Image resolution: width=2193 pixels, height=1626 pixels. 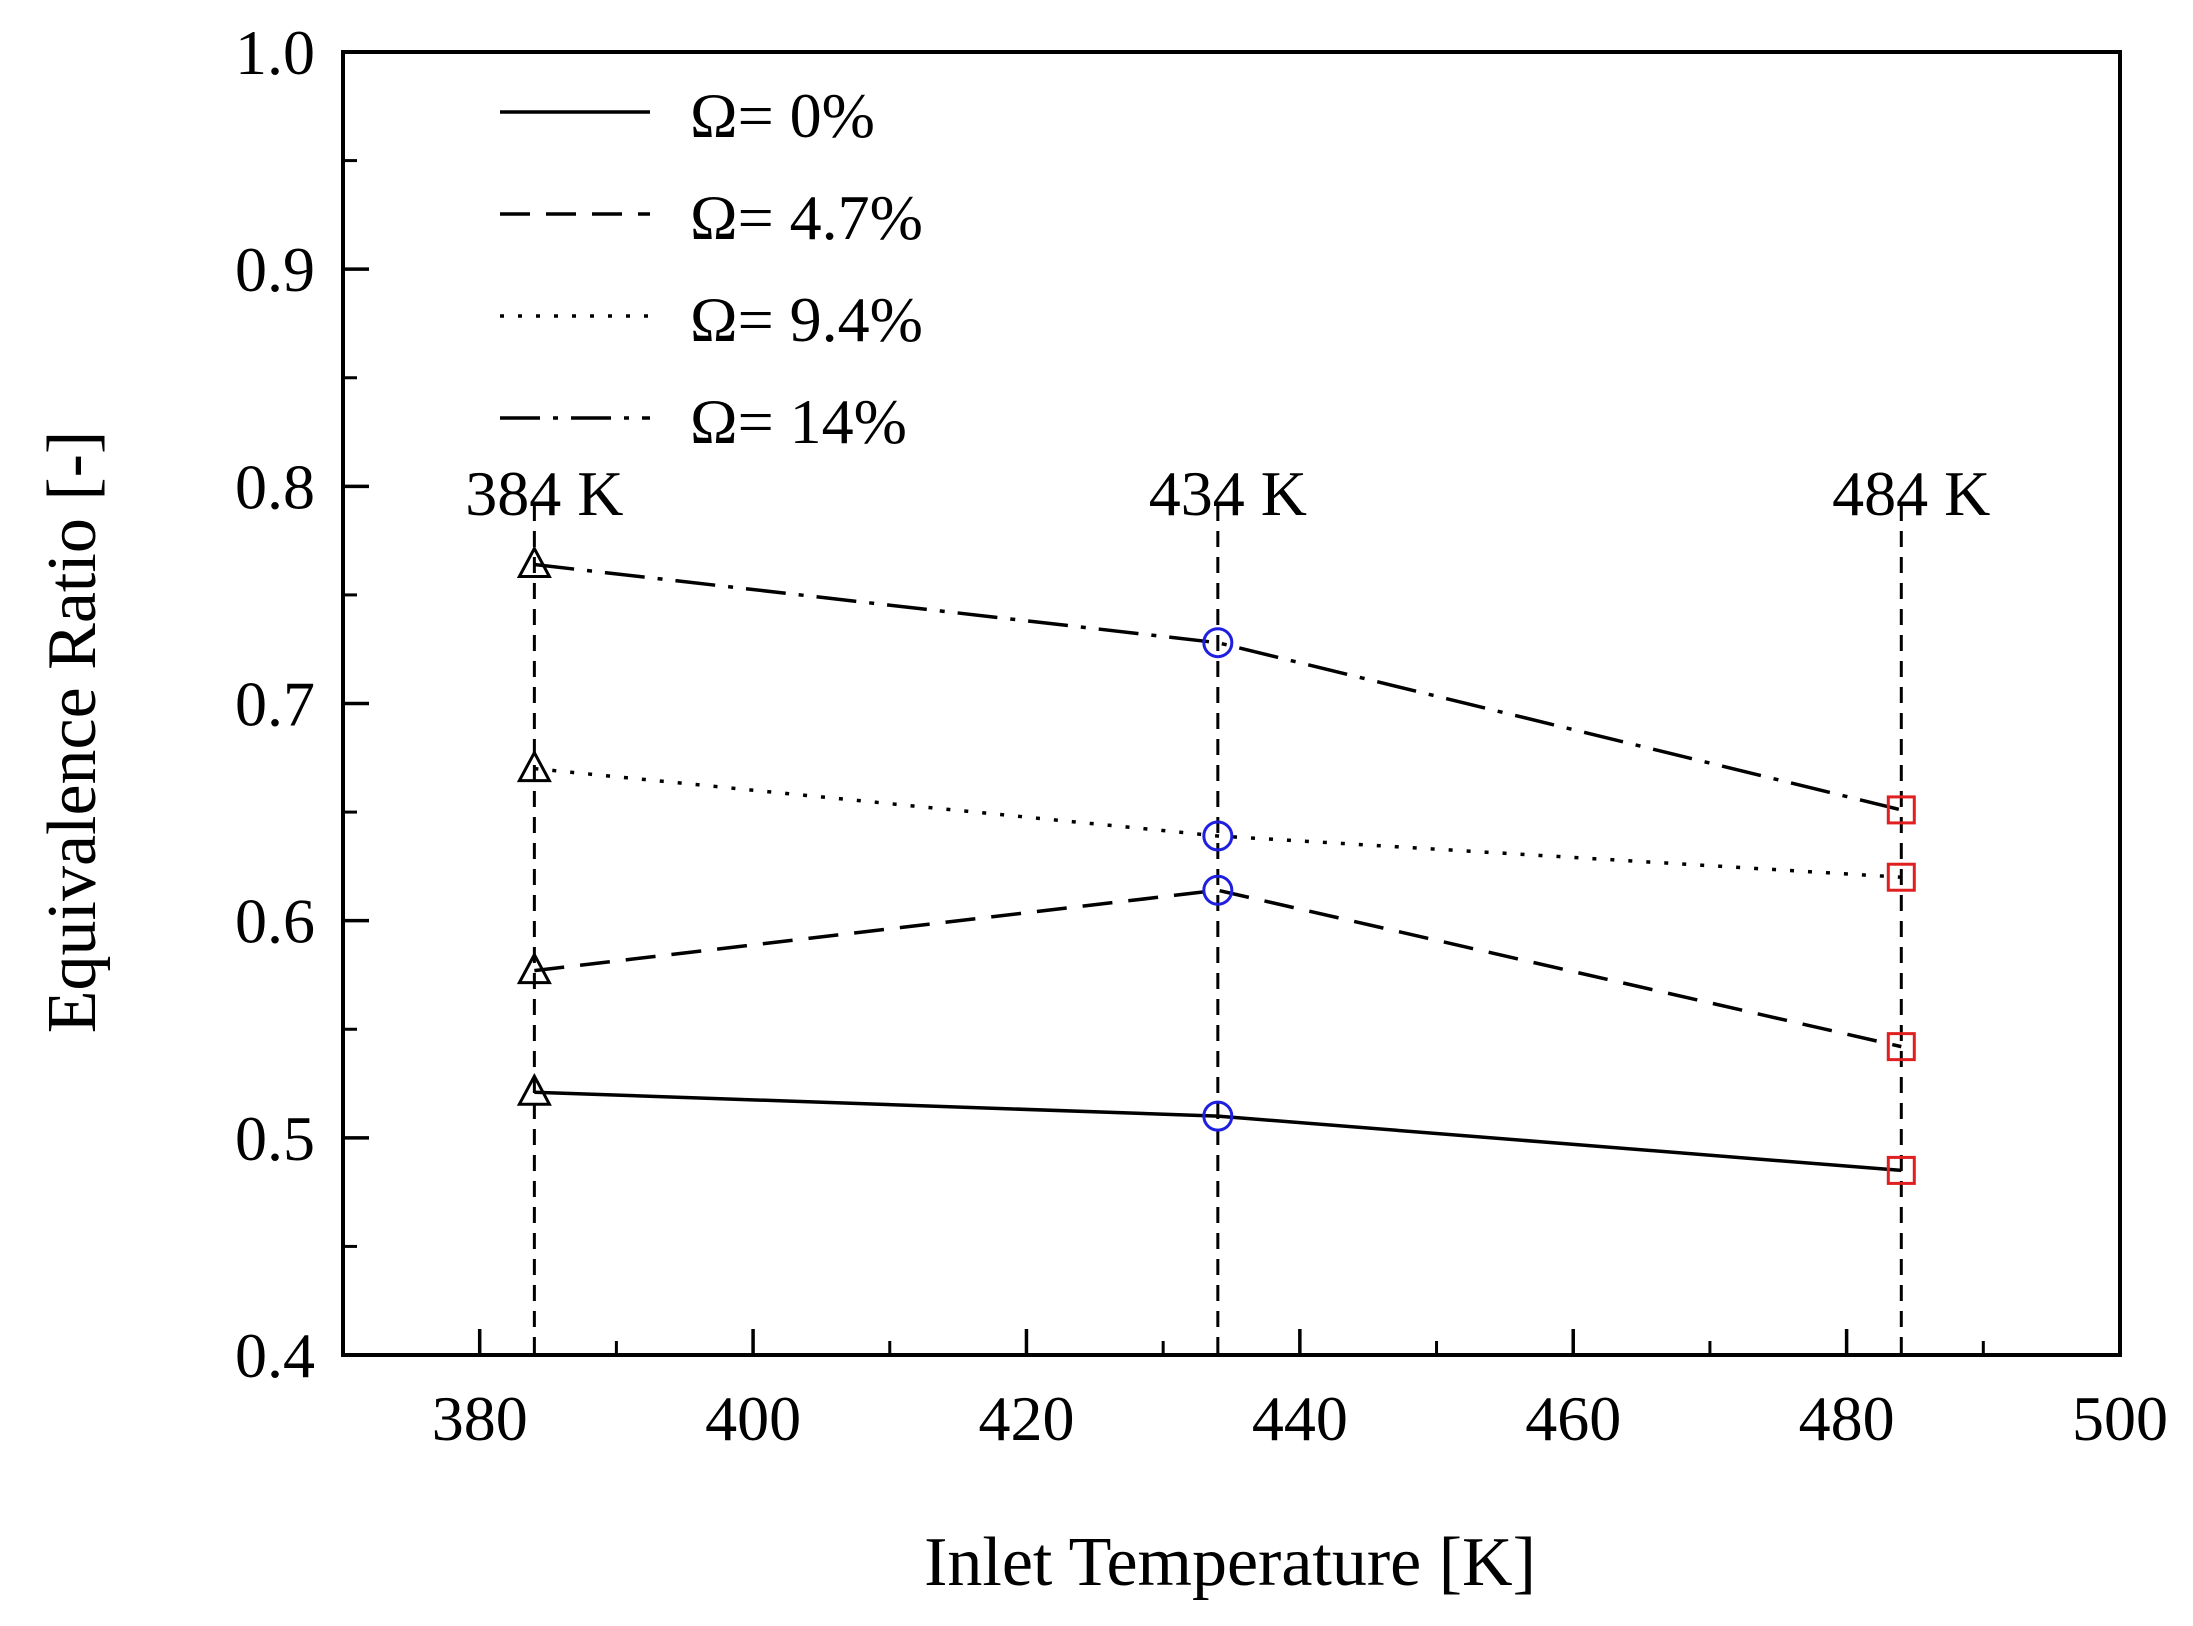 What do you see at coordinates (275, 52) in the screenshot?
I see `y-tick-label-6: 1.0` at bounding box center [275, 52].